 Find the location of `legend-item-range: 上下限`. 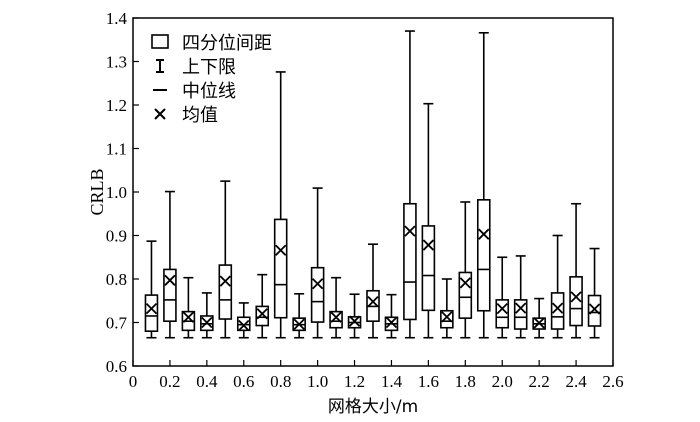

legend-item-range: 上下限 is located at coordinates (196, 67).